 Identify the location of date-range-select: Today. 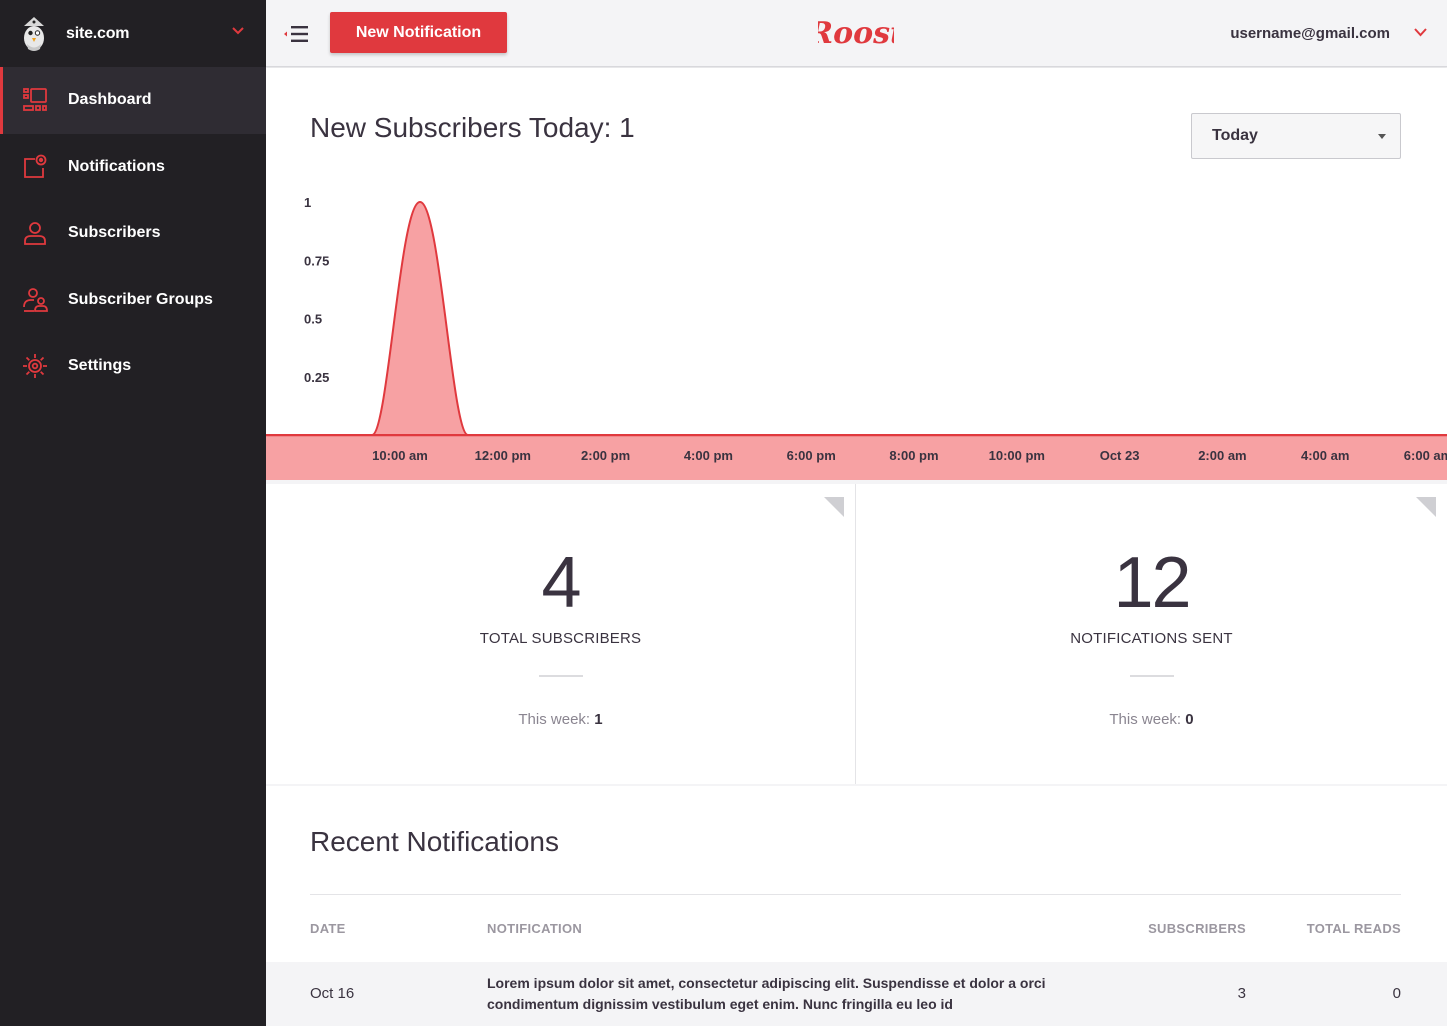
(1296, 136).